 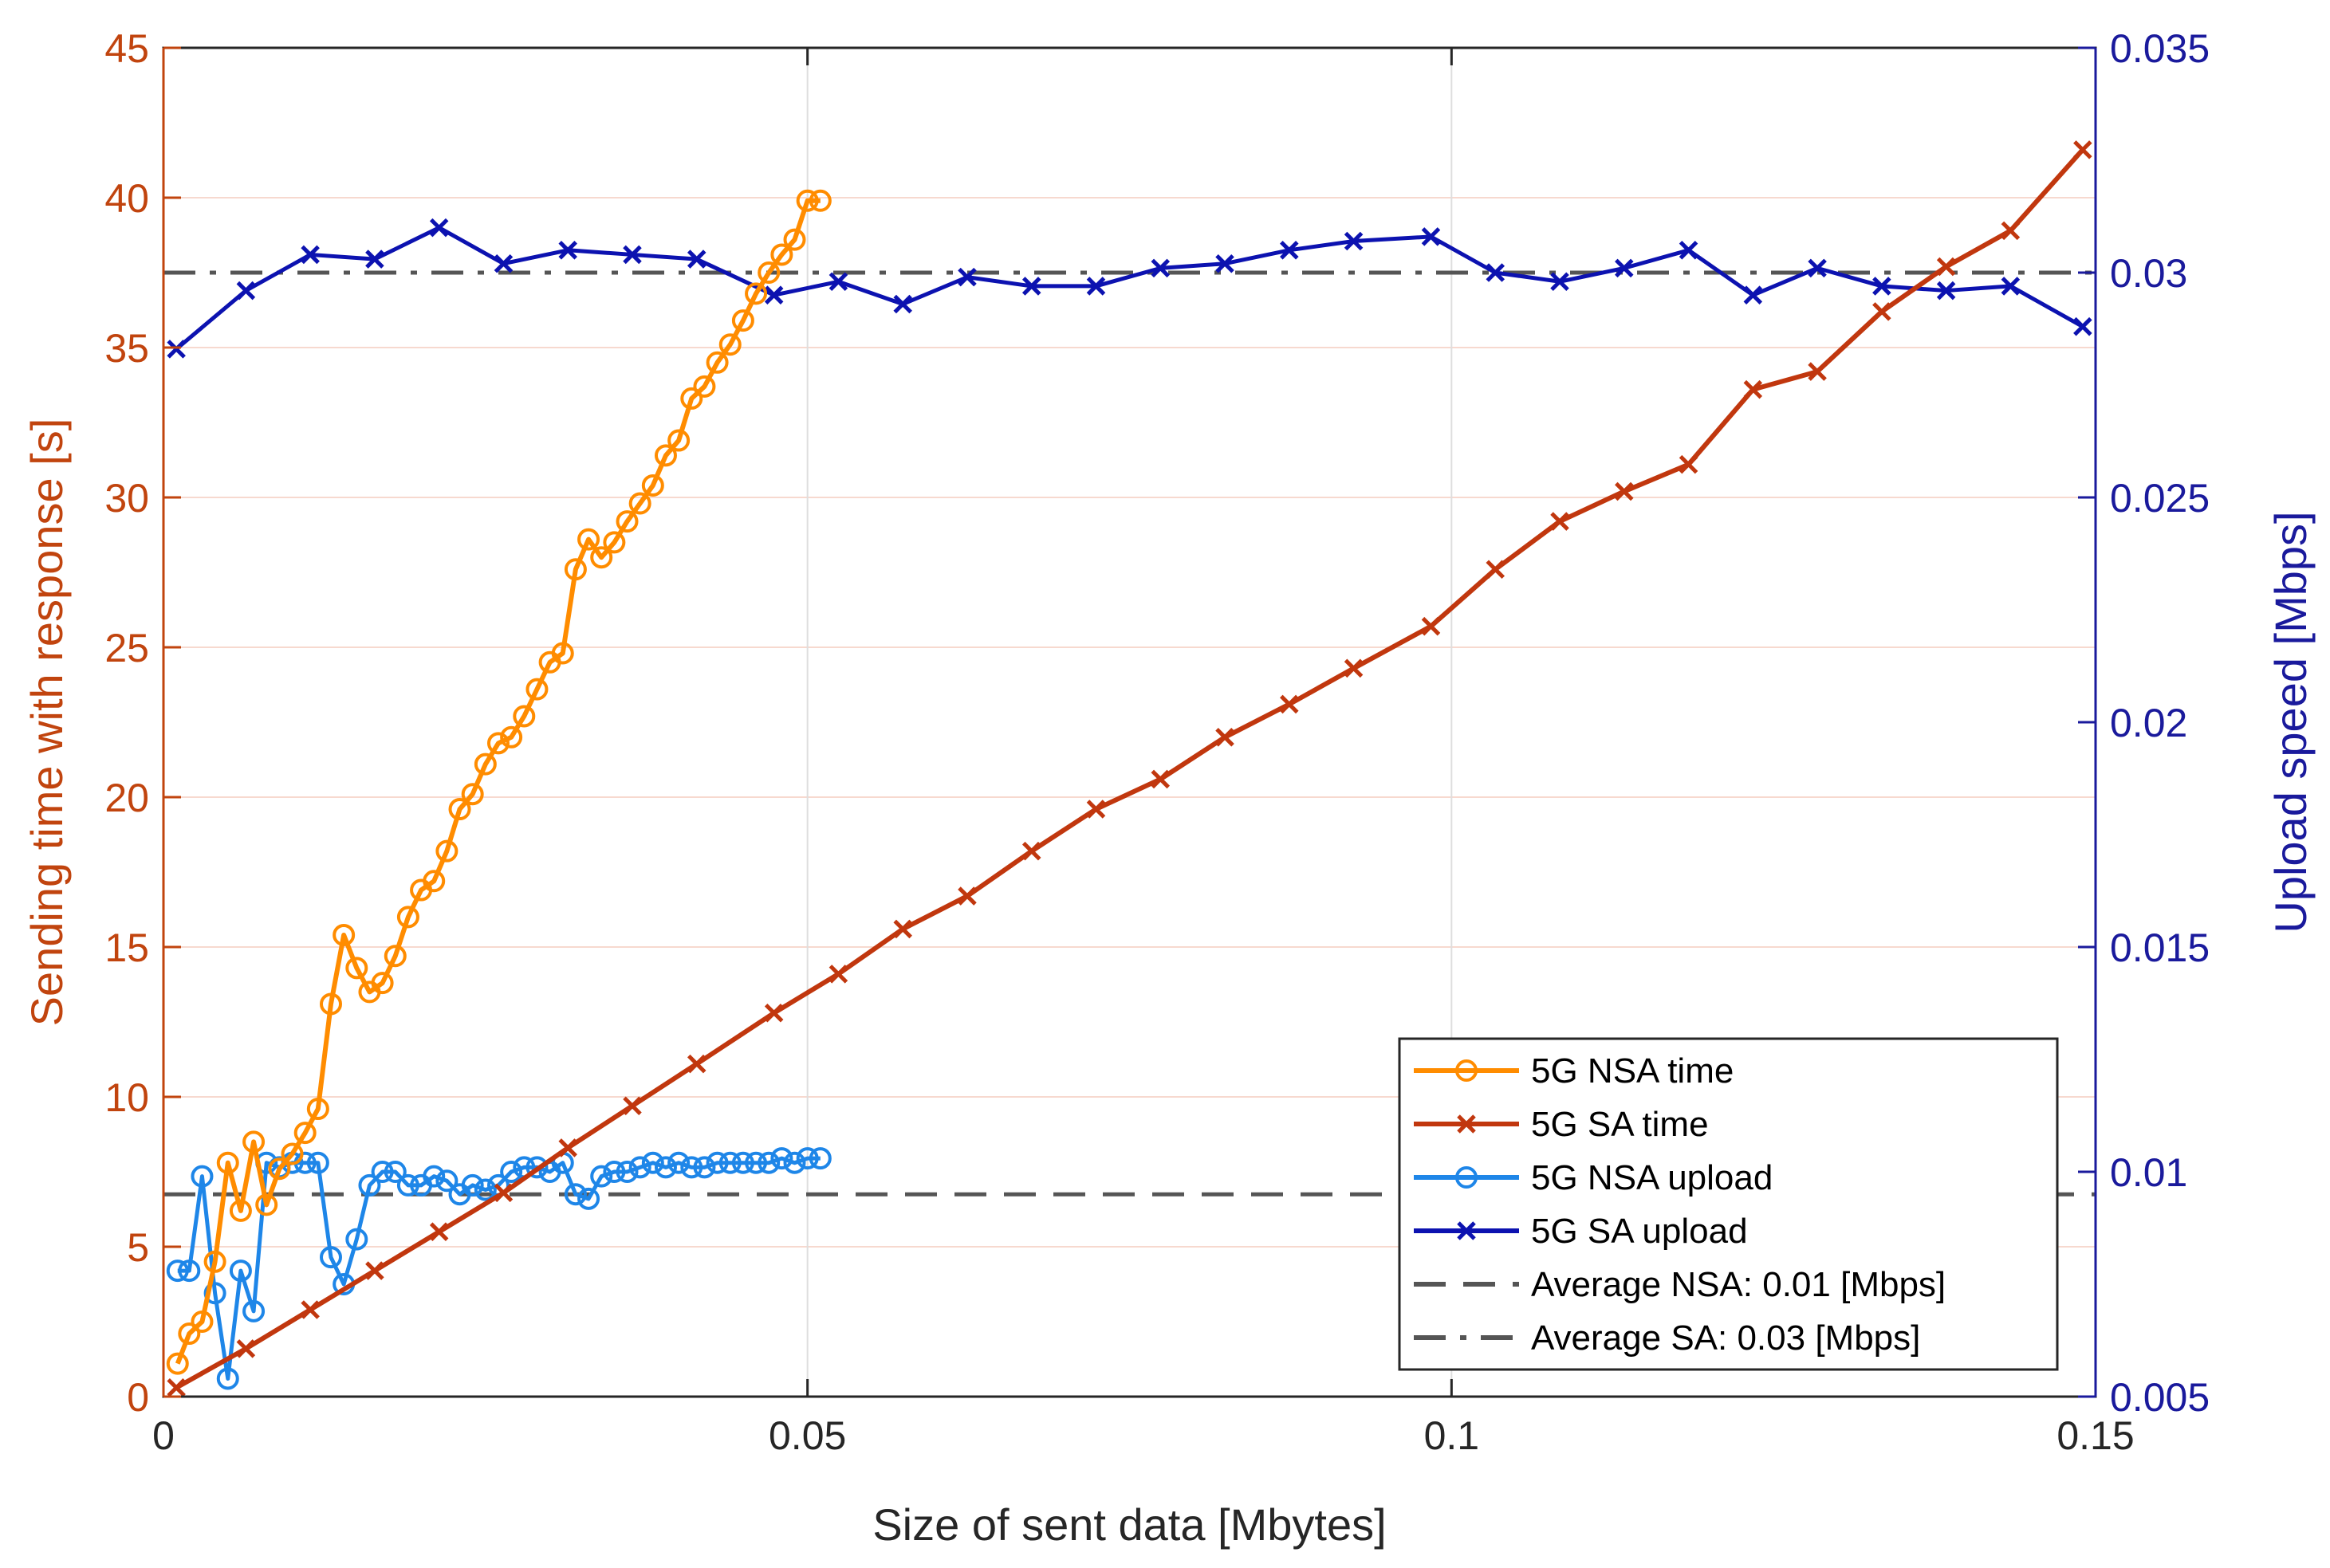 What do you see at coordinates (1726, 1338) in the screenshot?
I see `legend-label: Average SA: 0.03 [Mbps]` at bounding box center [1726, 1338].